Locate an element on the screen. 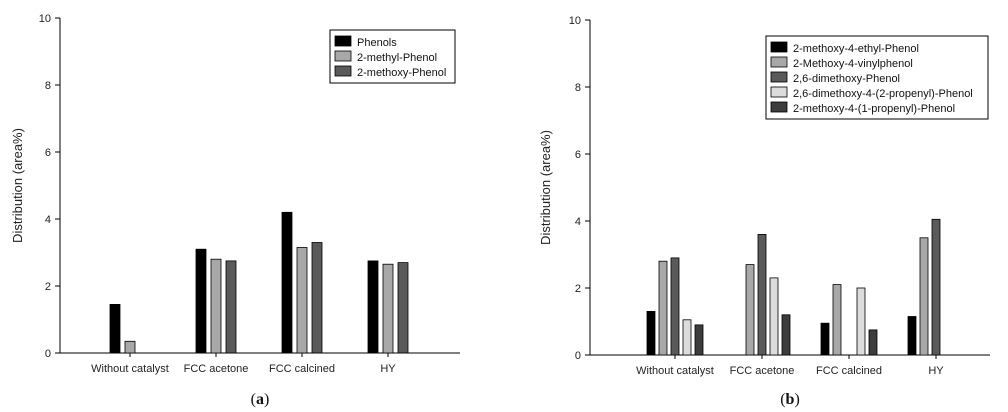  legend-label: 2-methoxy-Phenol is located at coordinates (401, 73).